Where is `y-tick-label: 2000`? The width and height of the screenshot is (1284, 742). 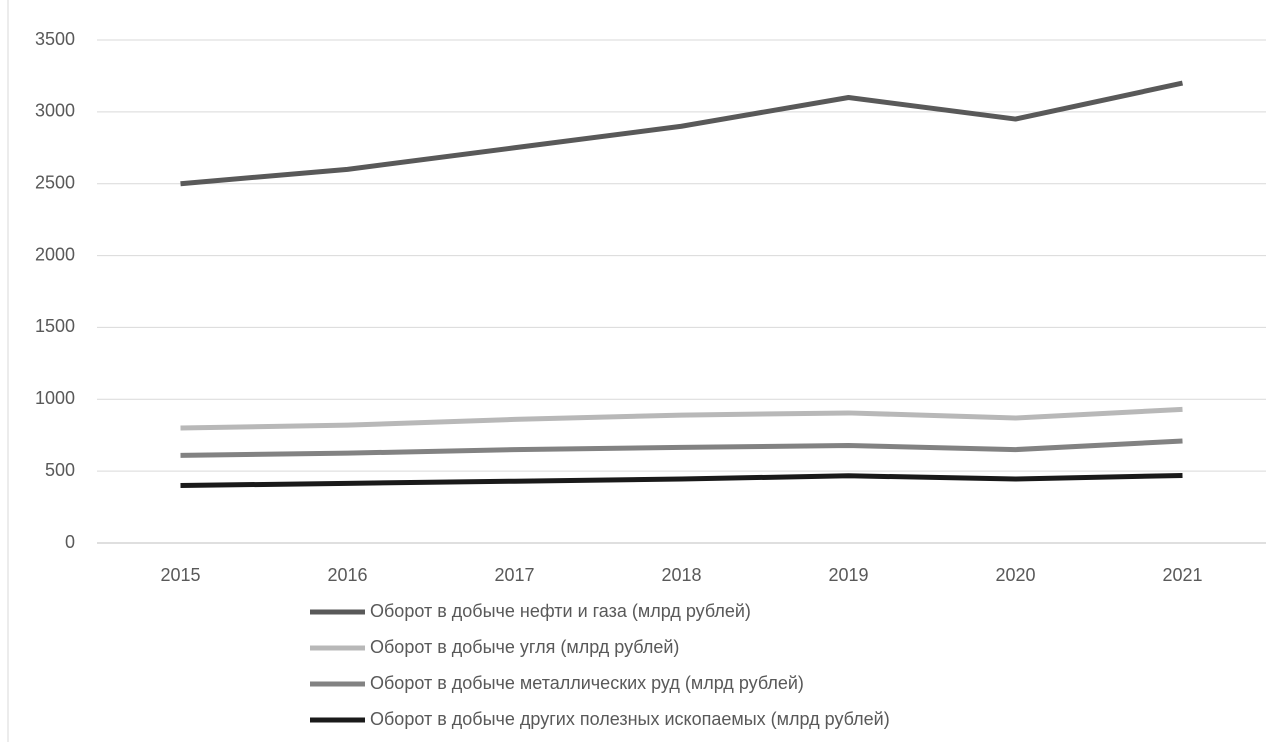 y-tick-label: 2000 is located at coordinates (55, 254).